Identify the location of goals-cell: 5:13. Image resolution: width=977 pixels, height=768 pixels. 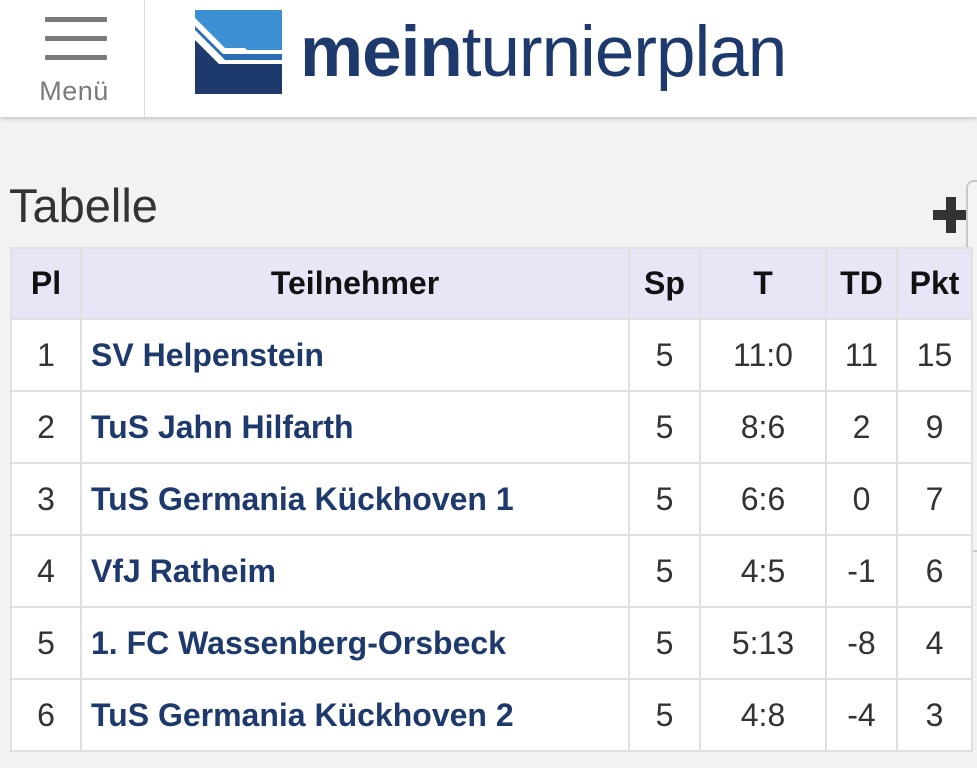
(763, 643).